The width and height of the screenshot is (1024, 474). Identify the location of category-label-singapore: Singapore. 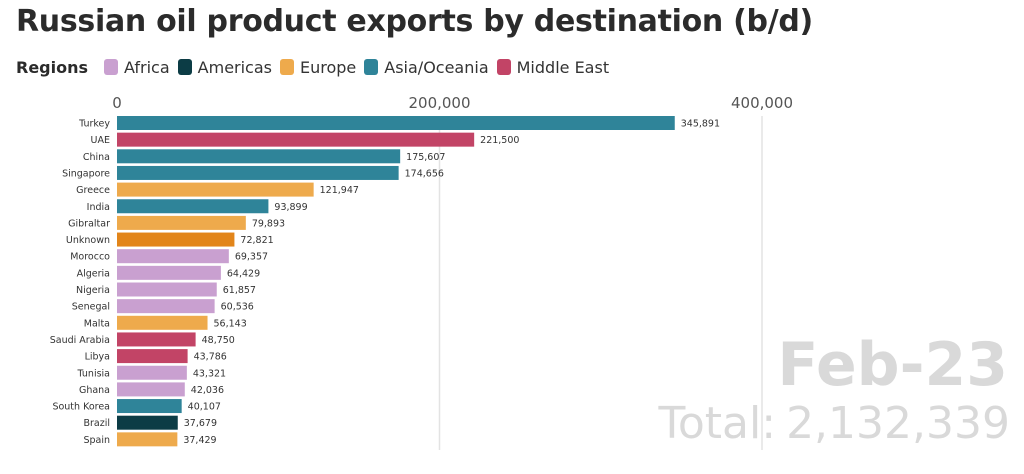
(86, 173).